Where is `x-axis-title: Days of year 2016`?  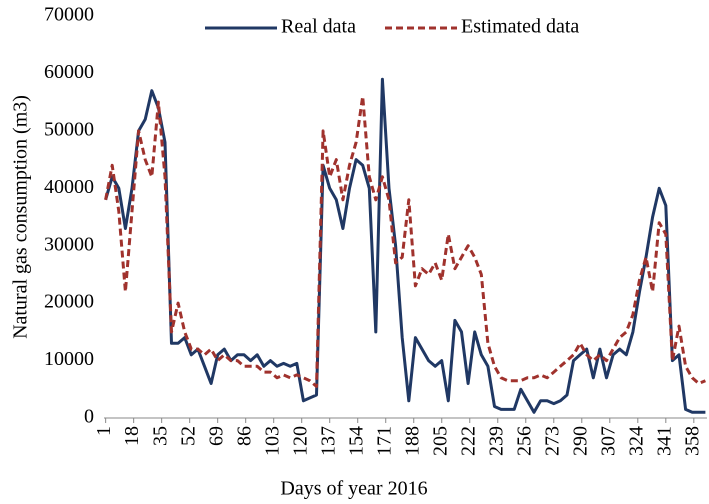 x-axis-title: Days of year 2016 is located at coordinates (353, 489).